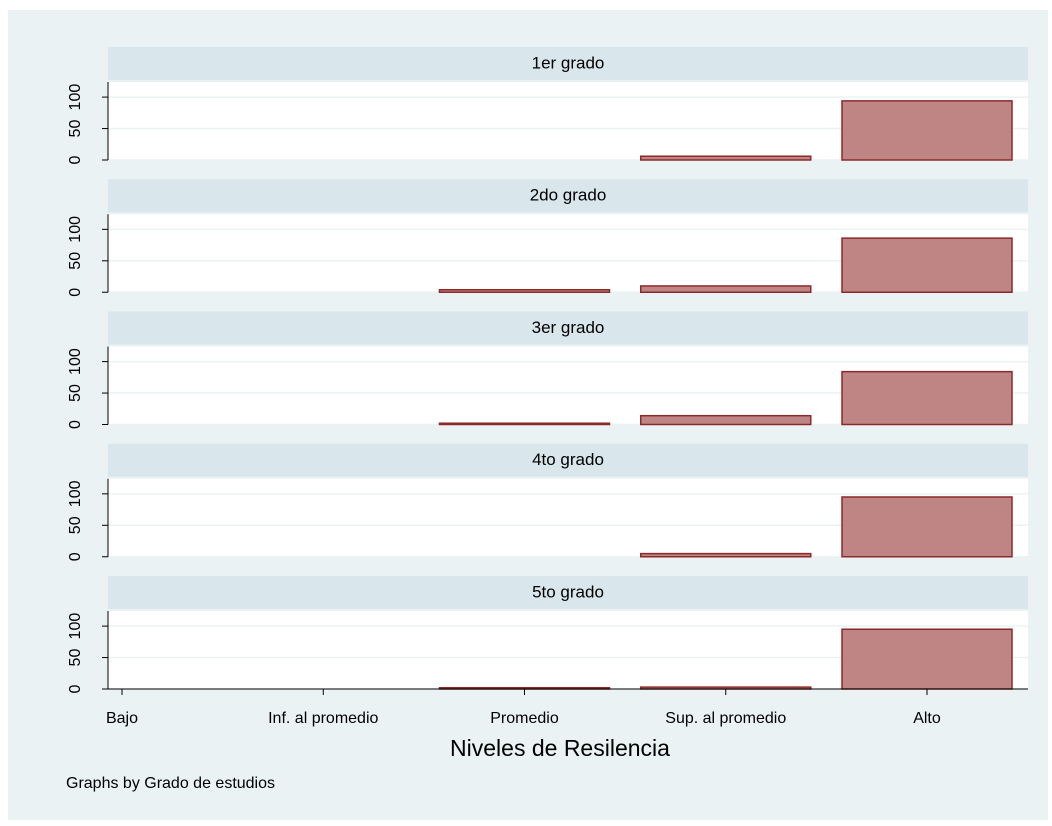 Image resolution: width=1052 pixels, height=826 pixels. I want to click on facet-title: 5to grado, so click(568, 591).